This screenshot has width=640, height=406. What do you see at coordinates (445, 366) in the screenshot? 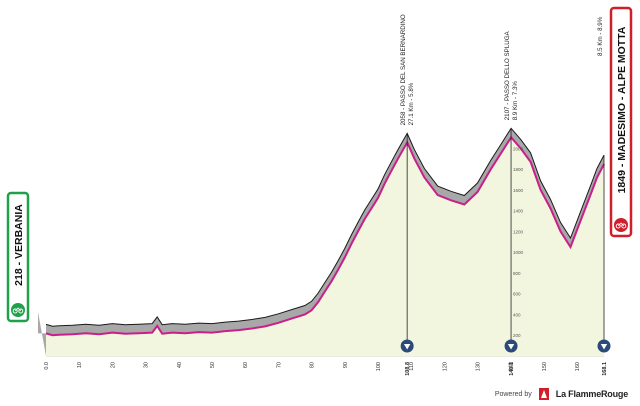
I see `x-tick-label: 120` at bounding box center [445, 366].